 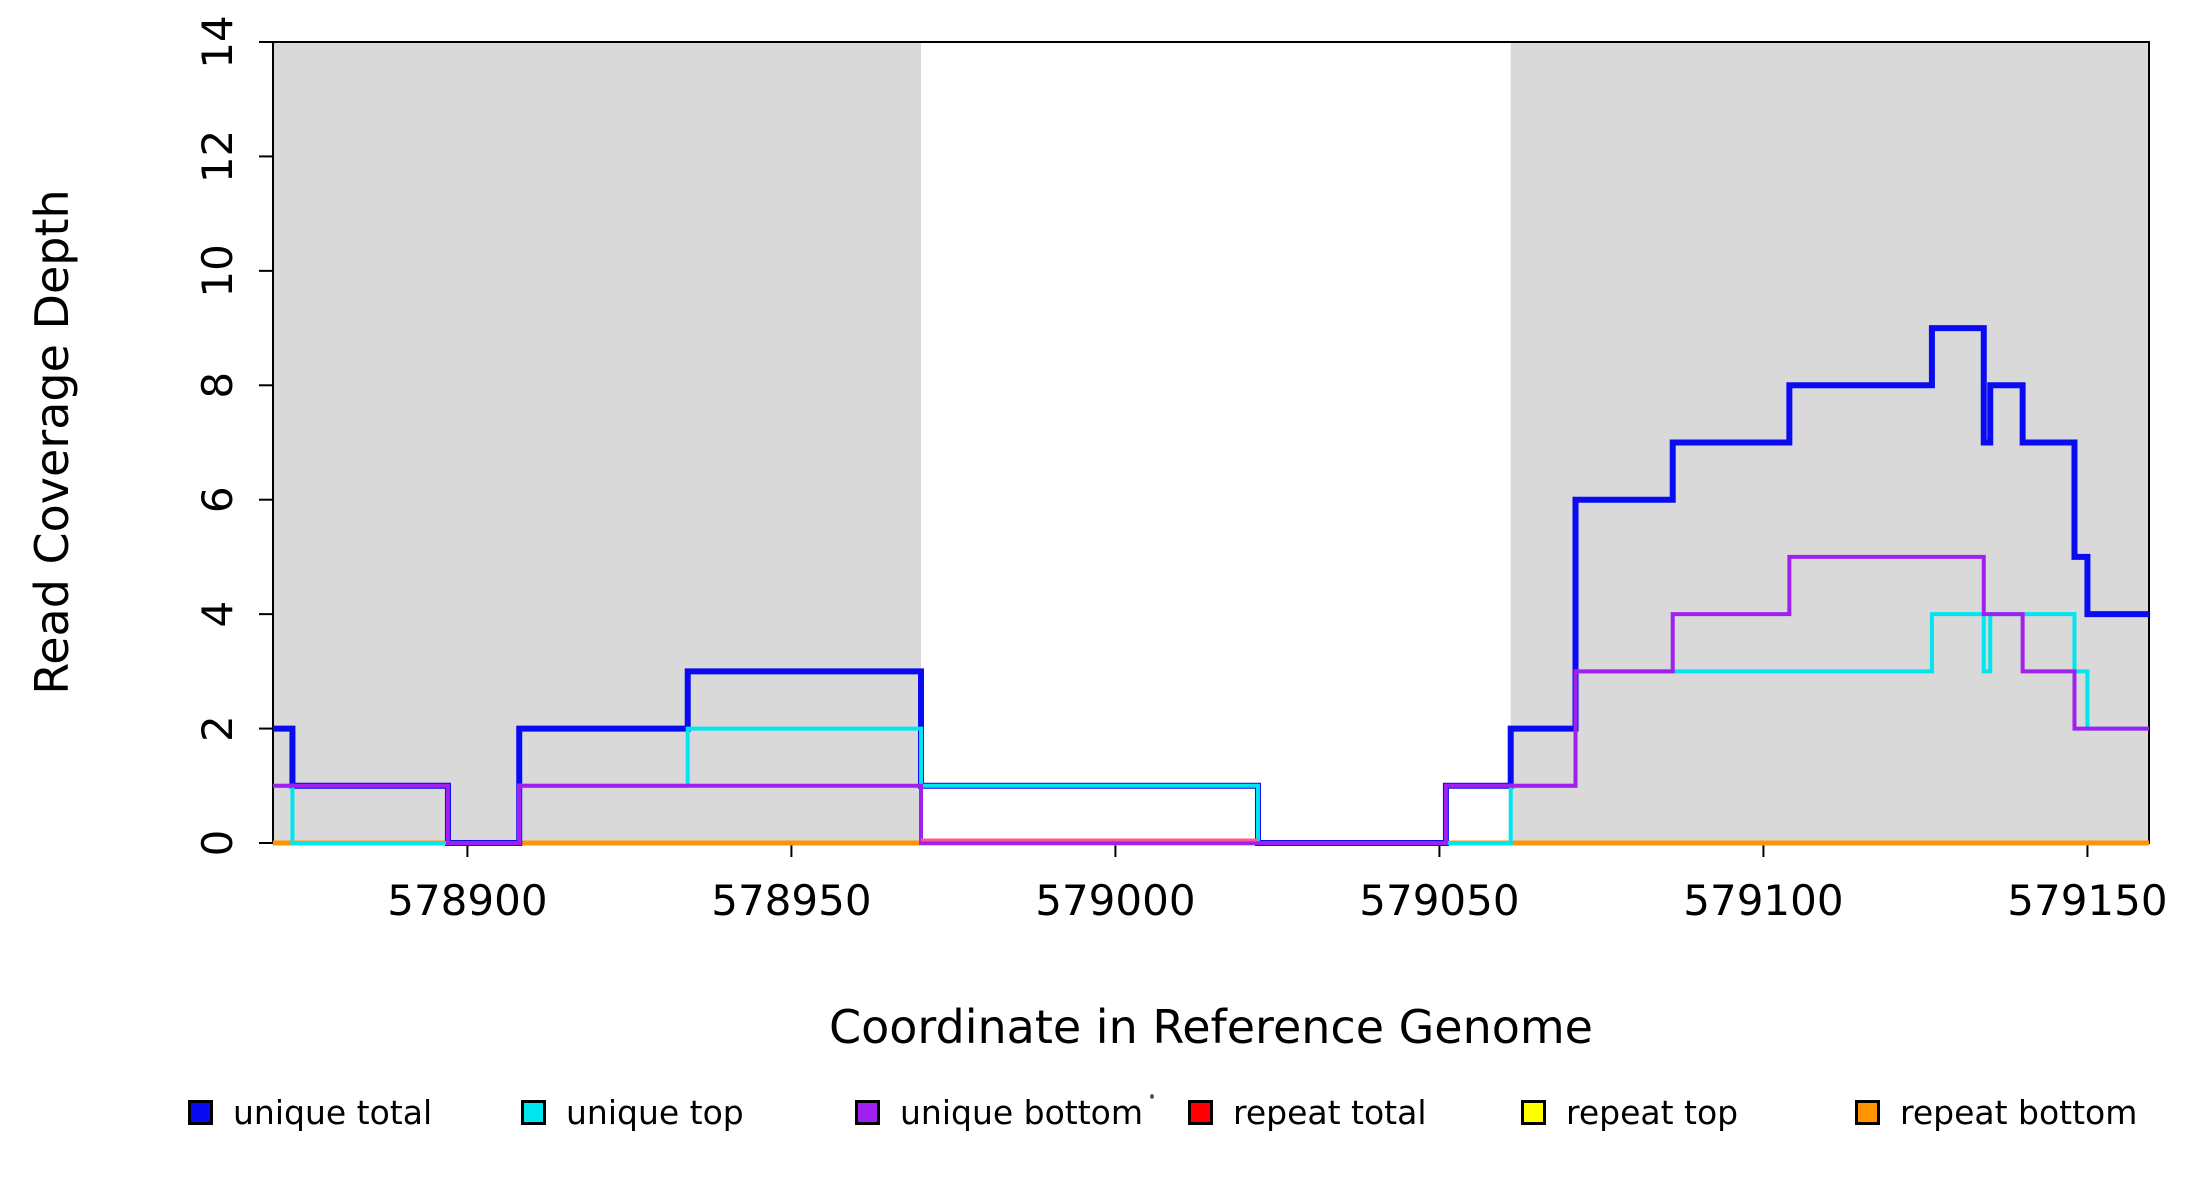 What do you see at coordinates (217, 843) in the screenshot?
I see `y-tick-label: 0` at bounding box center [217, 843].